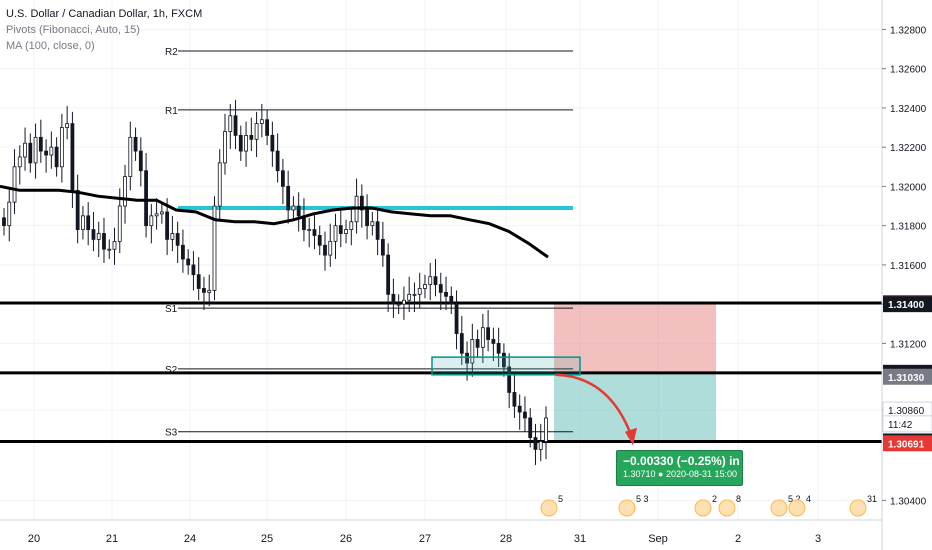 This screenshot has height=550, width=932. Describe the element at coordinates (908, 148) in the screenshot. I see `y-tick-label: 1.32200` at that location.